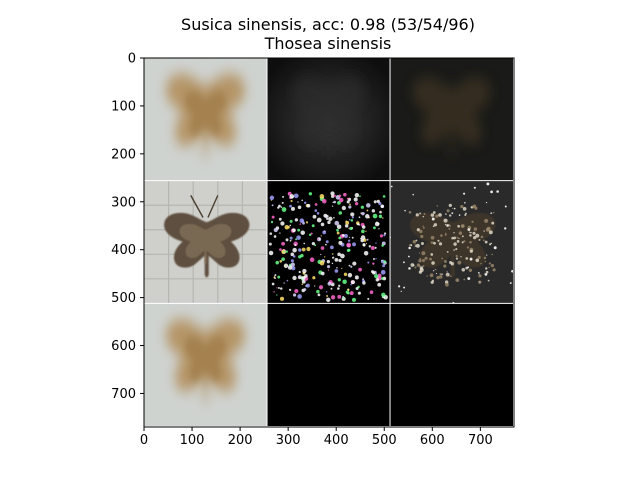 Image resolution: width=640 pixels, height=480 pixels. I want to click on y-tick-label: 200, so click(123, 154).